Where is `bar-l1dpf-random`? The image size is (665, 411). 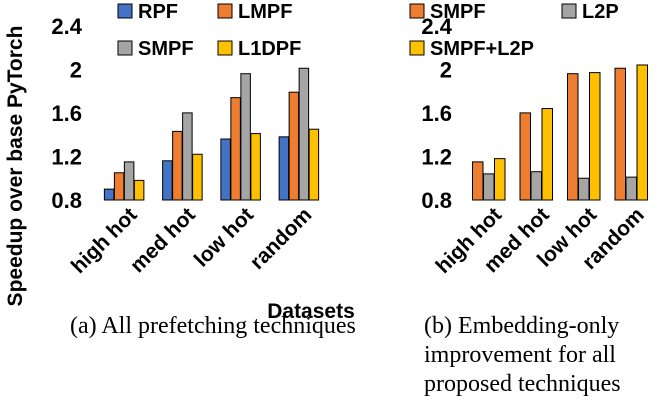 bar-l1dpf-random is located at coordinates (314, 164).